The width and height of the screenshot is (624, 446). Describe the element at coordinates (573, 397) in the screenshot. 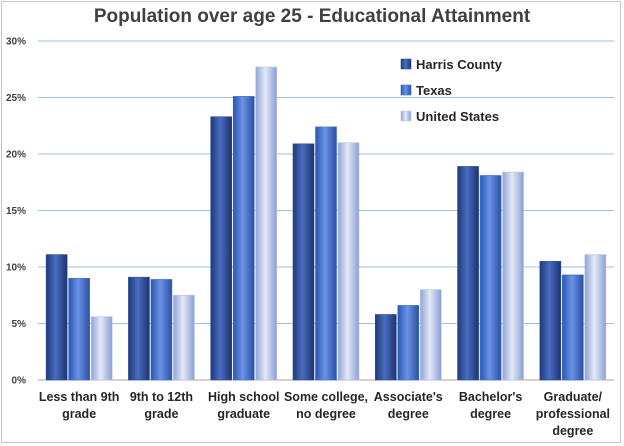

I see `x-category-label: Graduate/` at that location.